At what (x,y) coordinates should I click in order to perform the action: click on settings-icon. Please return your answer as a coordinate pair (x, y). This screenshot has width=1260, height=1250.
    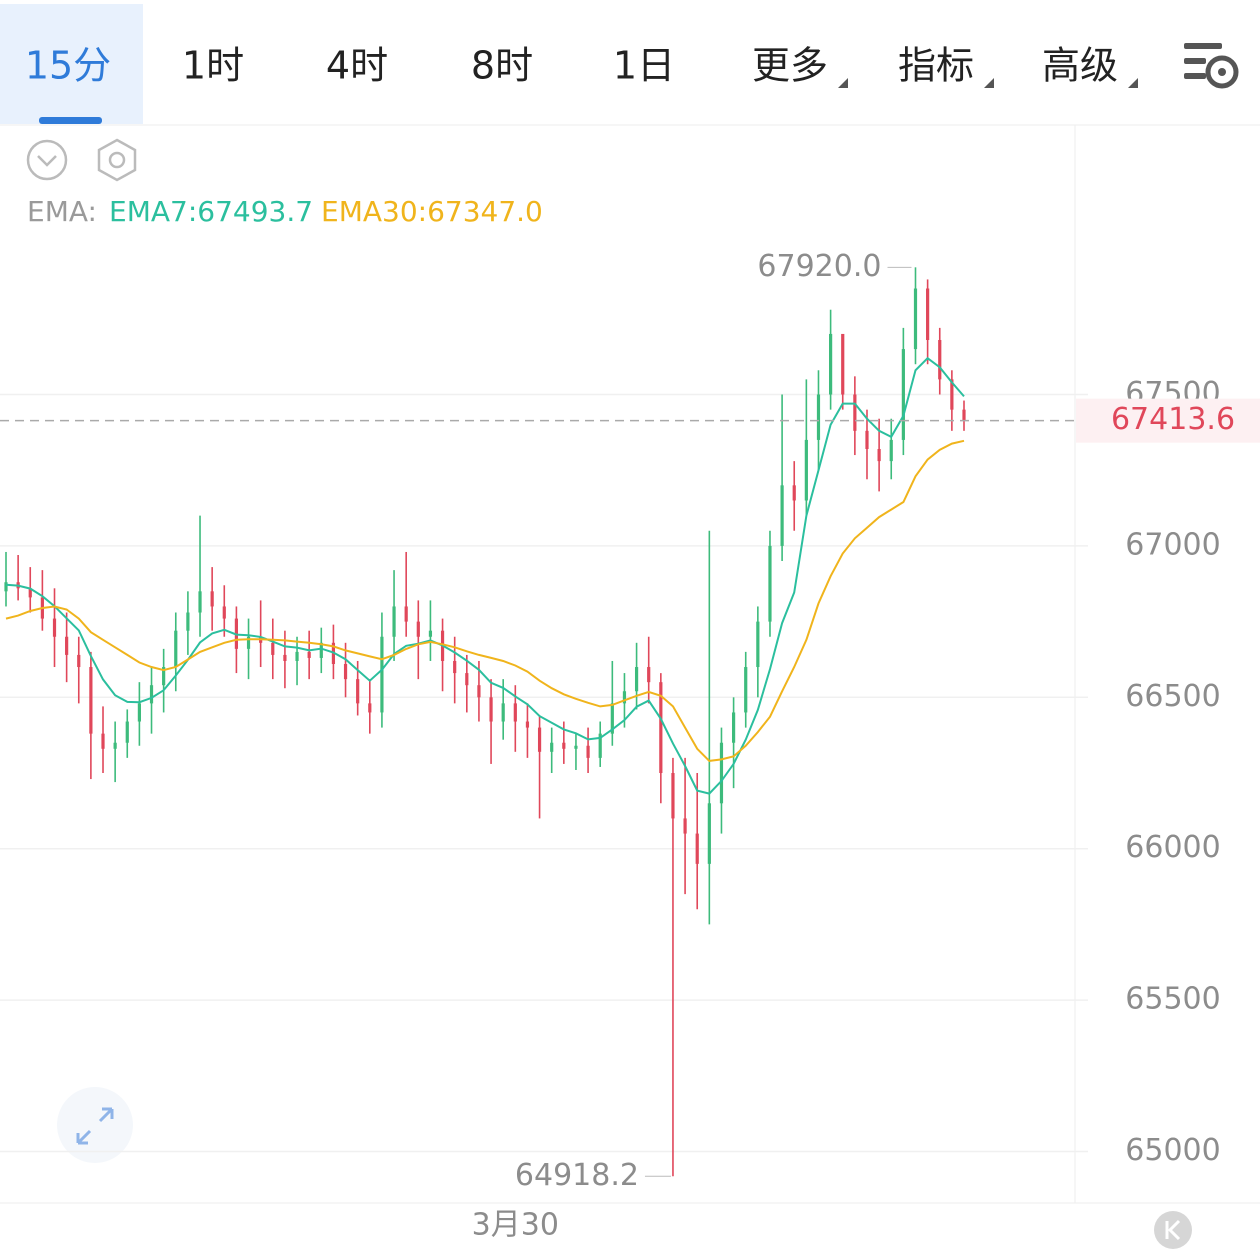
    Looking at the image, I should click on (1211, 66).